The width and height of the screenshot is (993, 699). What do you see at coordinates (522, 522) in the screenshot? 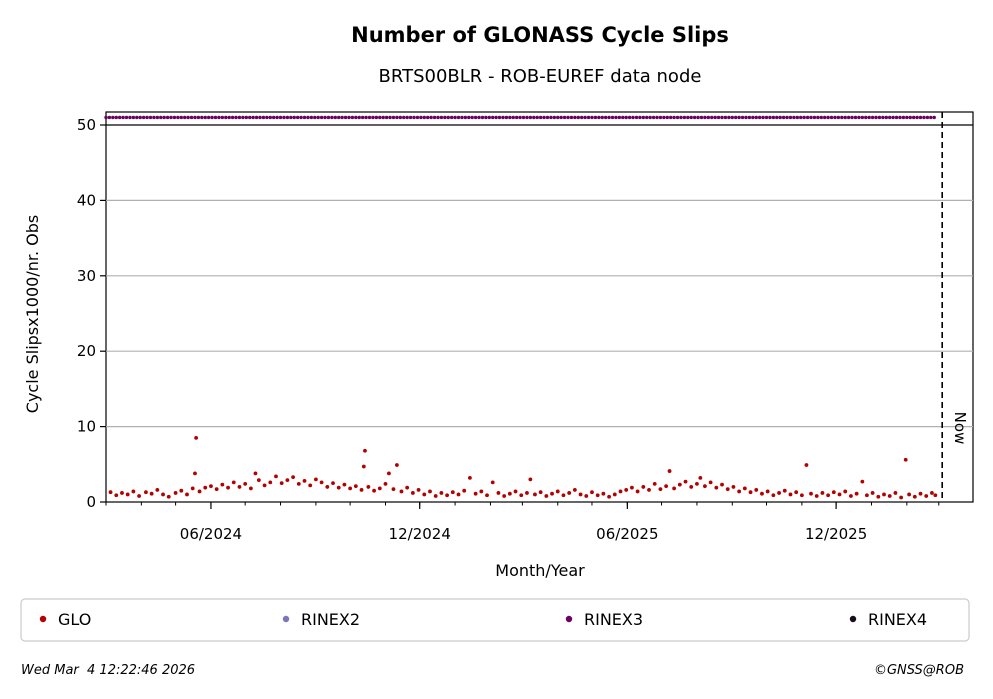
I see `x-axis-ticks: 06/2024 12/2024 06/2025 12/2025` at bounding box center [522, 522].